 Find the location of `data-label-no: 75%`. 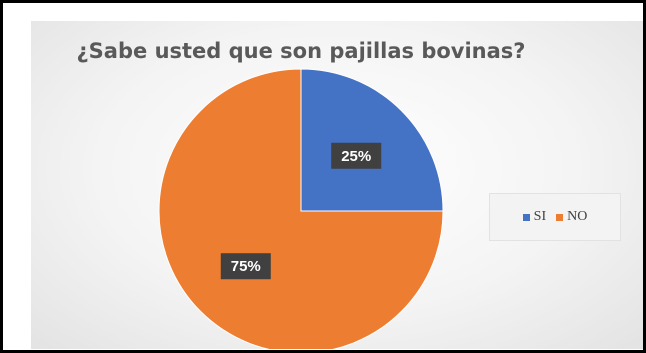

data-label-no: 75% is located at coordinates (245, 266).